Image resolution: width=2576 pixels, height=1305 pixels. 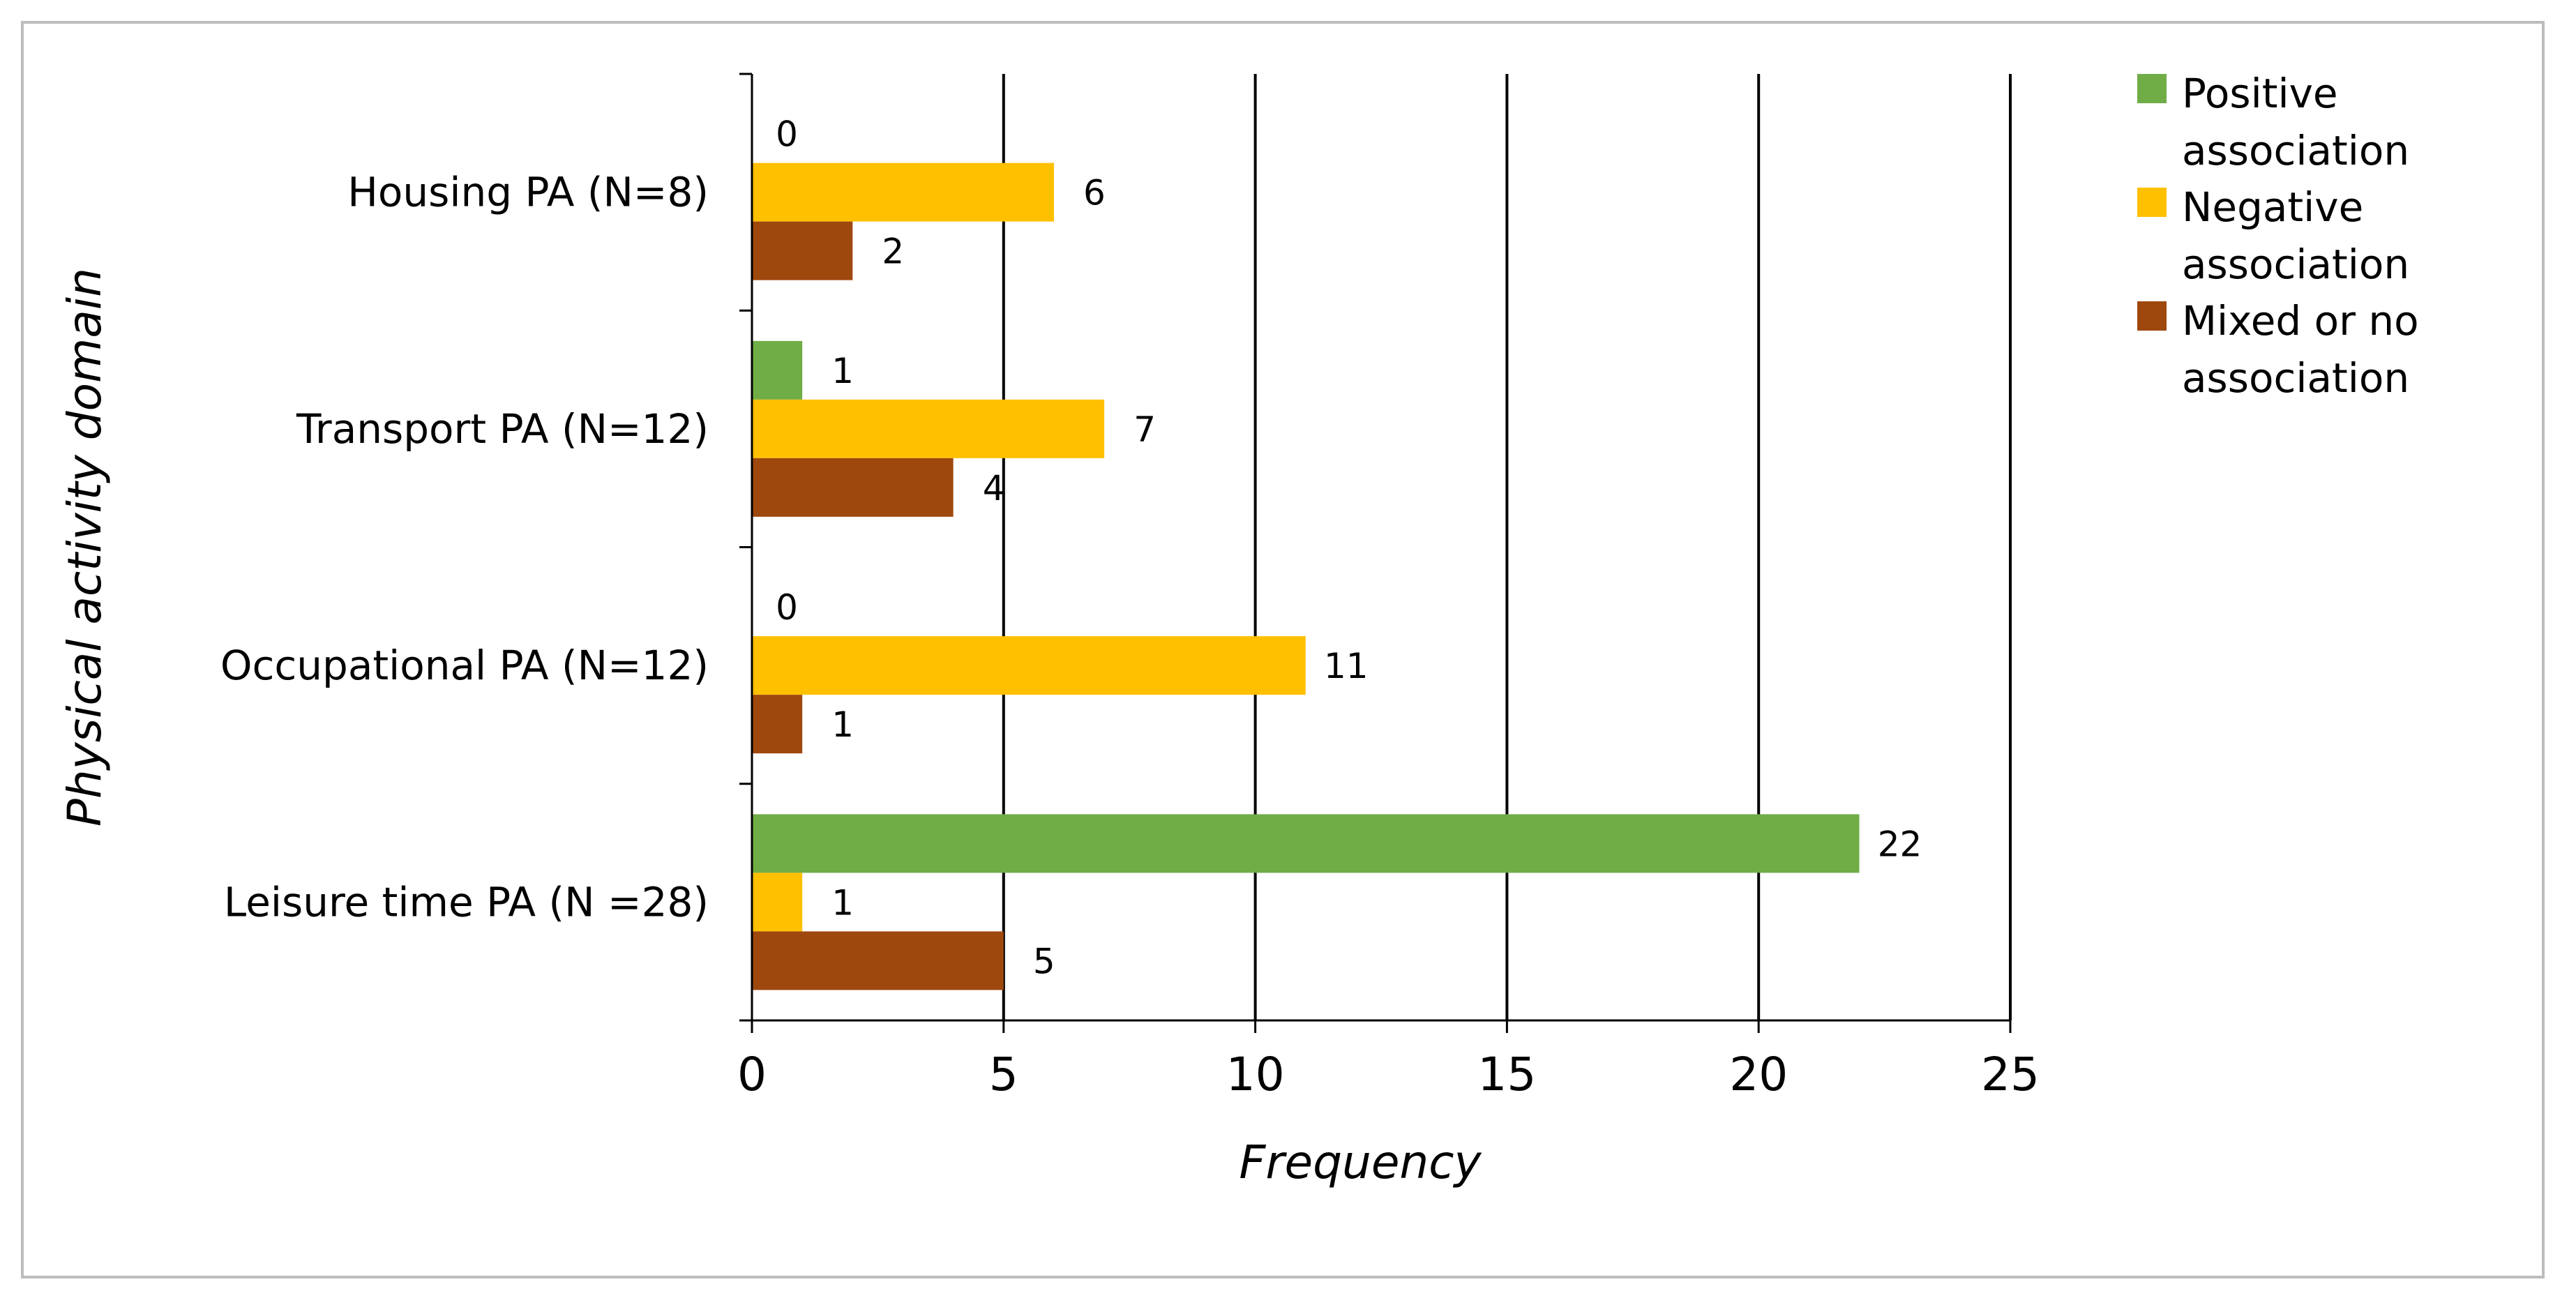 I want to click on data-label: 7, so click(x=1144, y=429).